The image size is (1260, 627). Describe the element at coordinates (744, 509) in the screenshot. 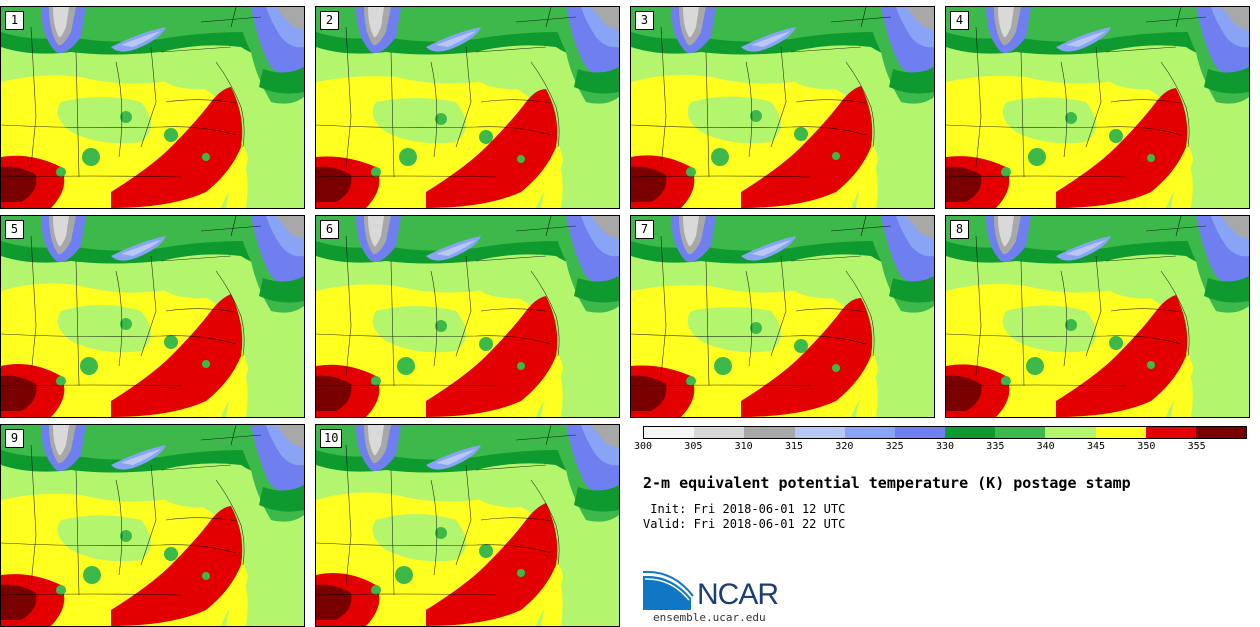

I see `init-time: Init: Fri 2018-06-01 12 UTC` at that location.